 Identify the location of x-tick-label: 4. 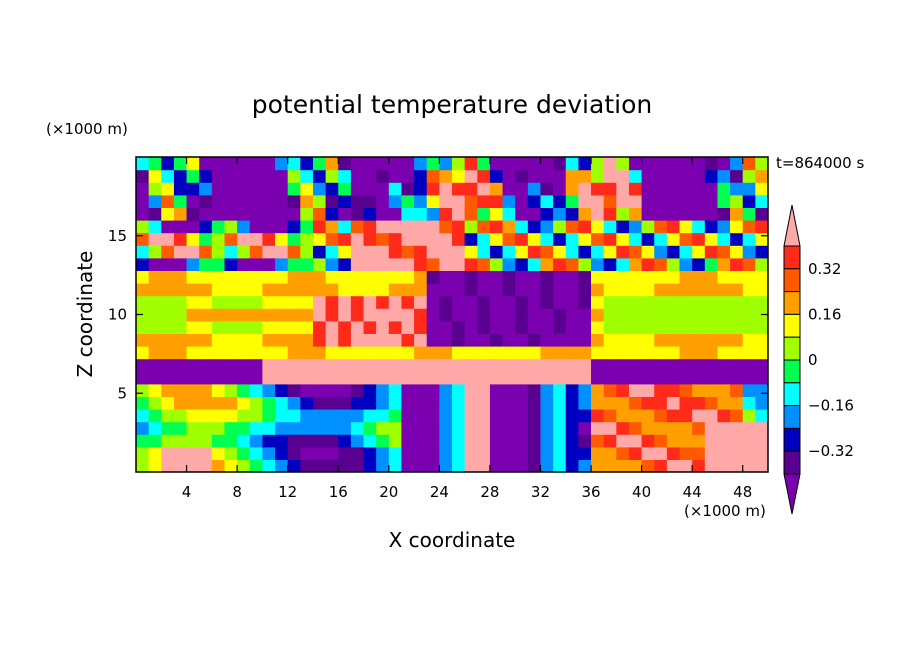
(187, 492).